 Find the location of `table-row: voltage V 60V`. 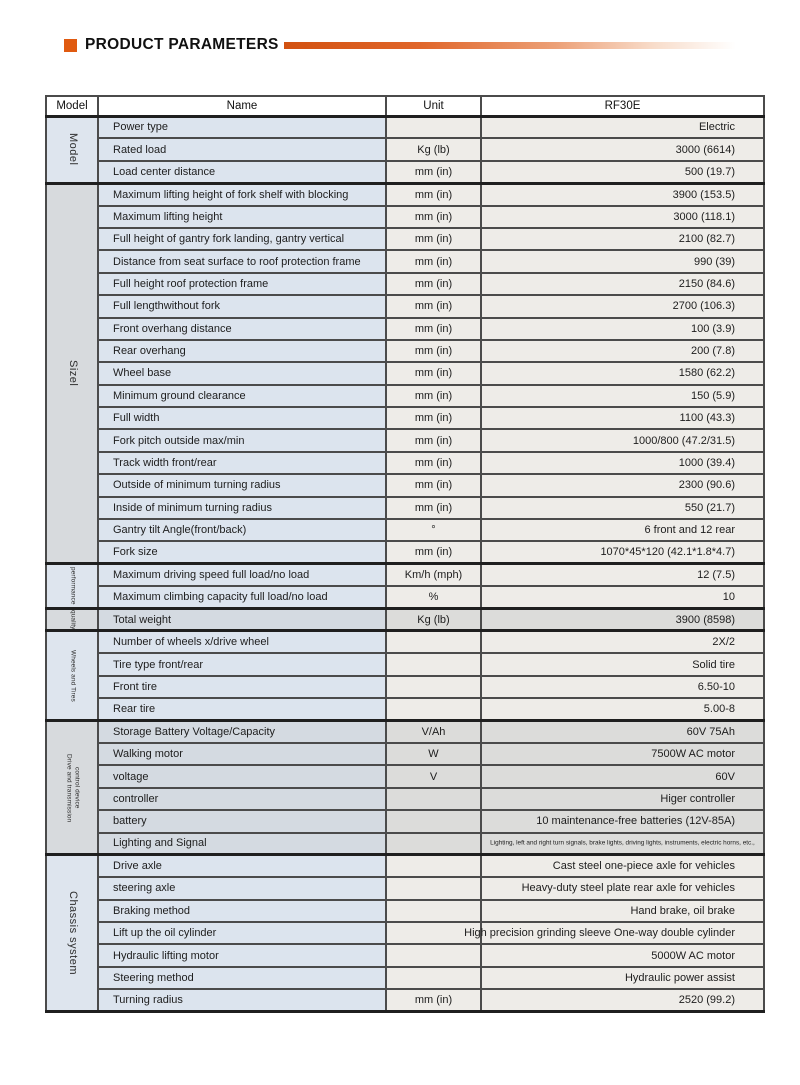

table-row: voltage V 60V is located at coordinates (405, 776).